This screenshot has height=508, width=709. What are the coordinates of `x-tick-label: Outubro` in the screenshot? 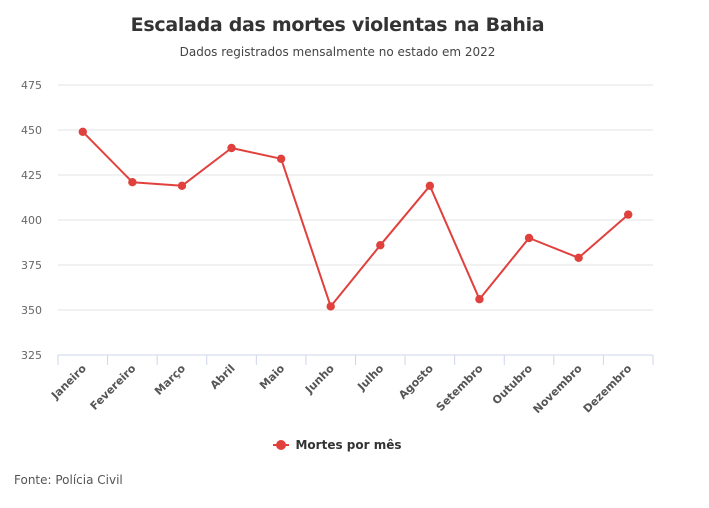 It's located at (513, 385).